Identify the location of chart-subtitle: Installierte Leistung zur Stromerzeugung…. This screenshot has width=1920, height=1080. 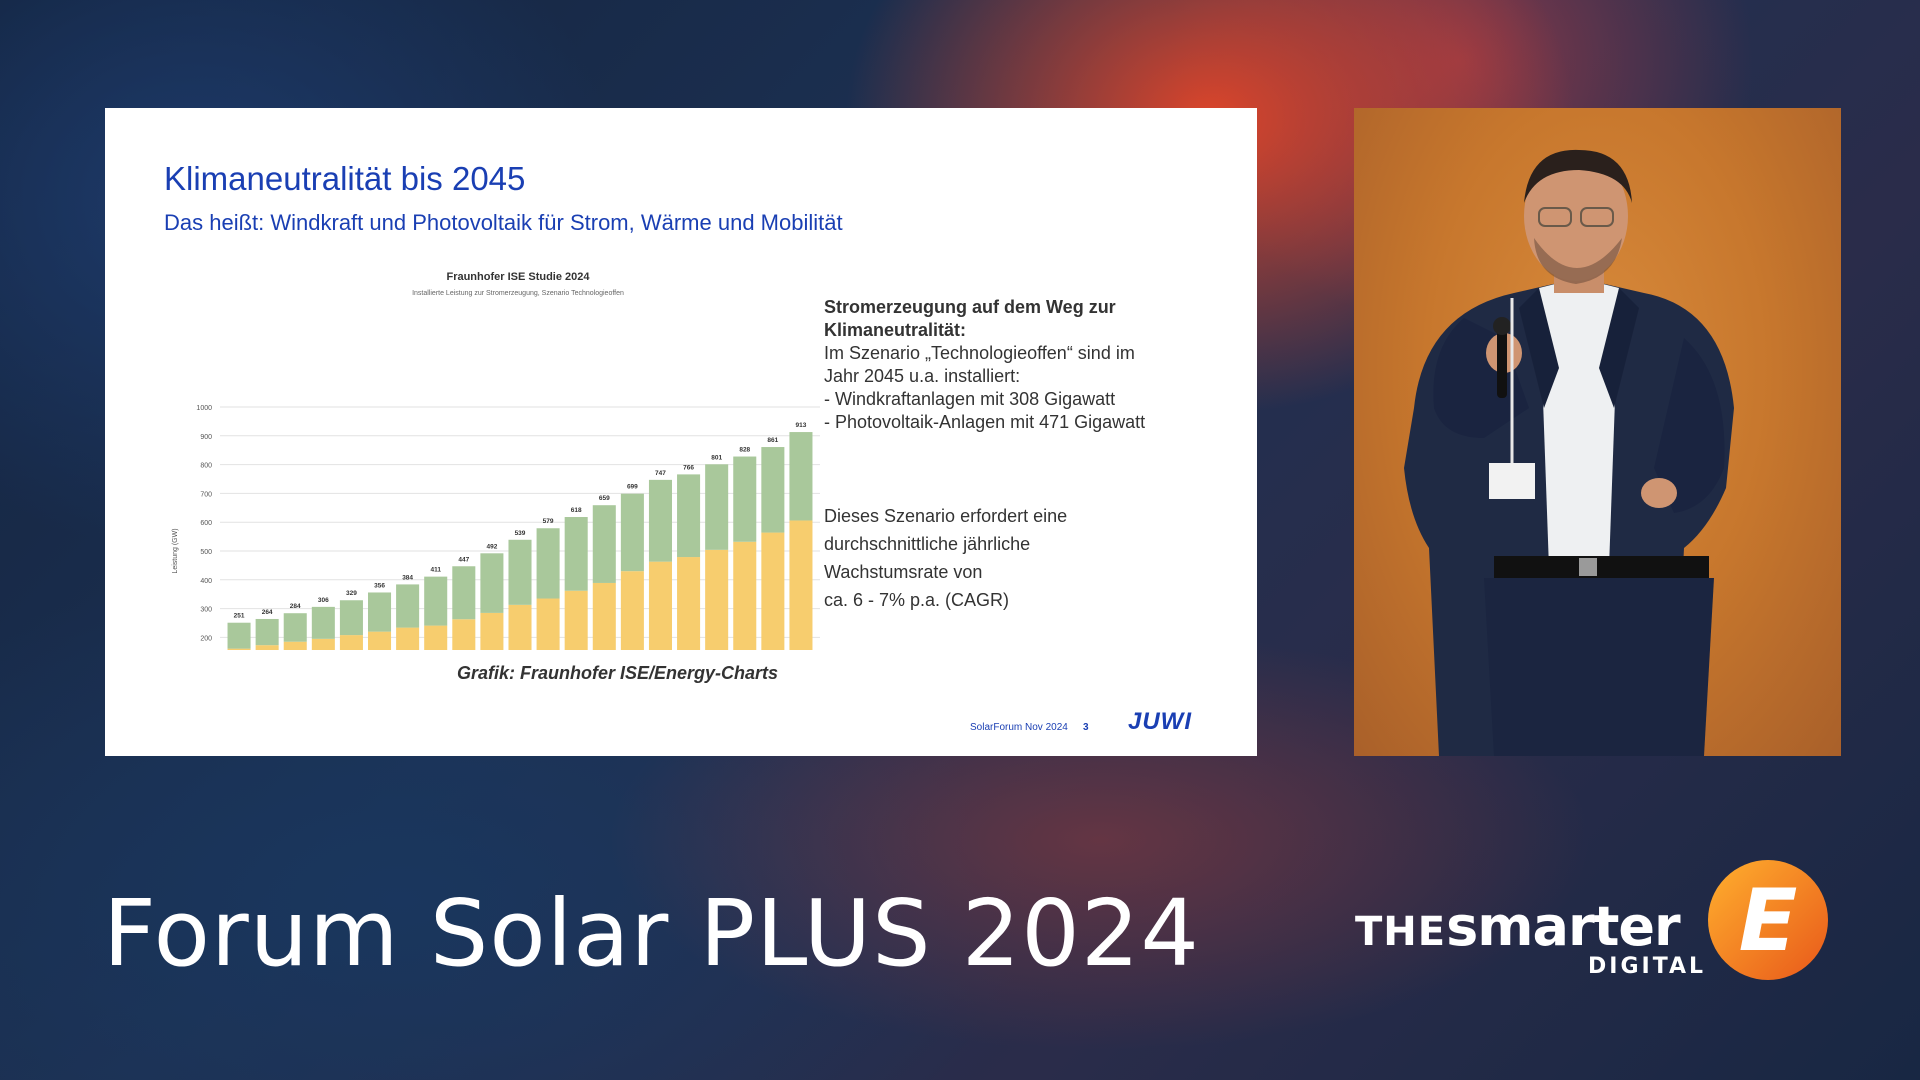
(518, 293).